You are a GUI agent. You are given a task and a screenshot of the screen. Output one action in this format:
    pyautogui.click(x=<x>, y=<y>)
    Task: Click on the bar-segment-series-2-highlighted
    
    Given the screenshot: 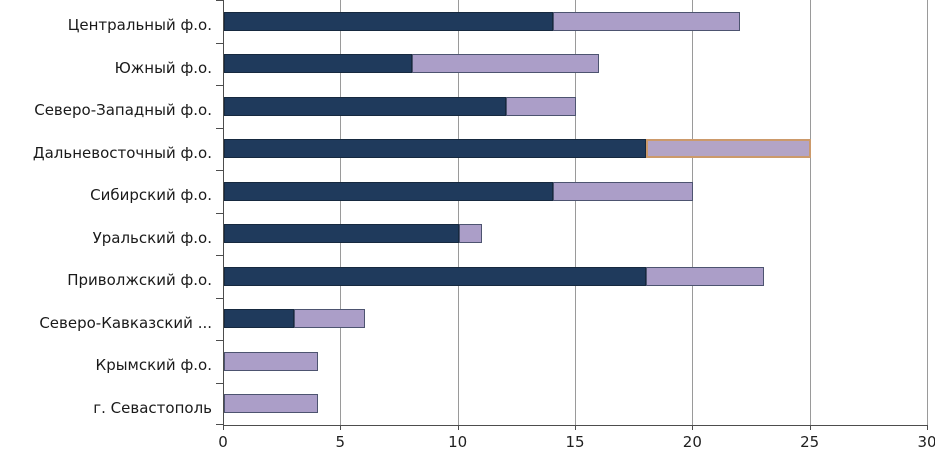 What is the action you would take?
    pyautogui.click(x=728, y=149)
    